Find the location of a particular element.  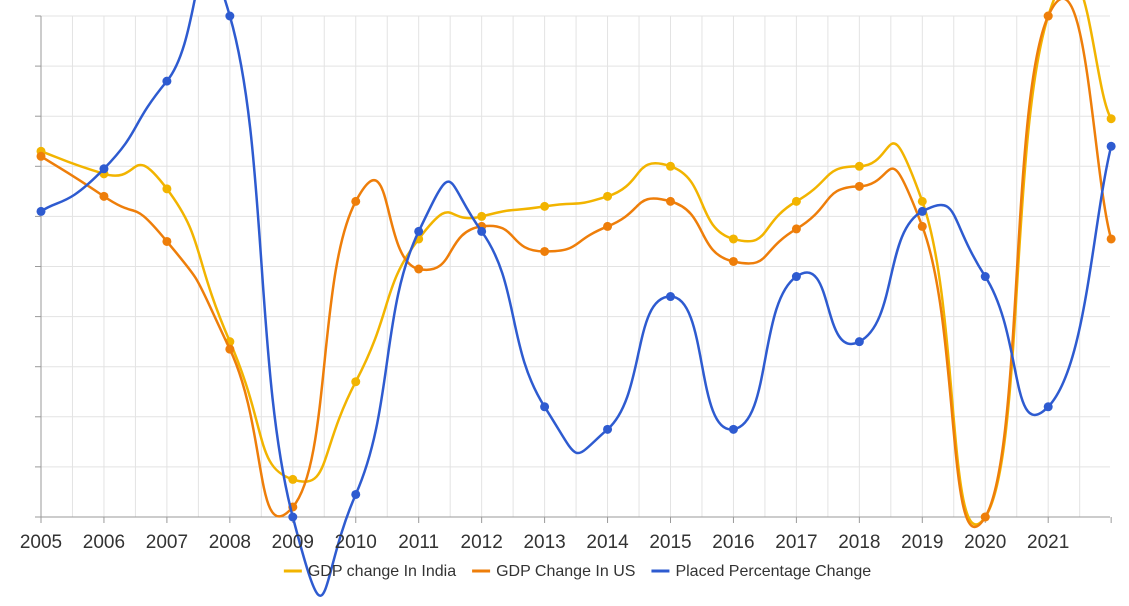

legend-label: Placed Percentage Change is located at coordinates (773, 571).